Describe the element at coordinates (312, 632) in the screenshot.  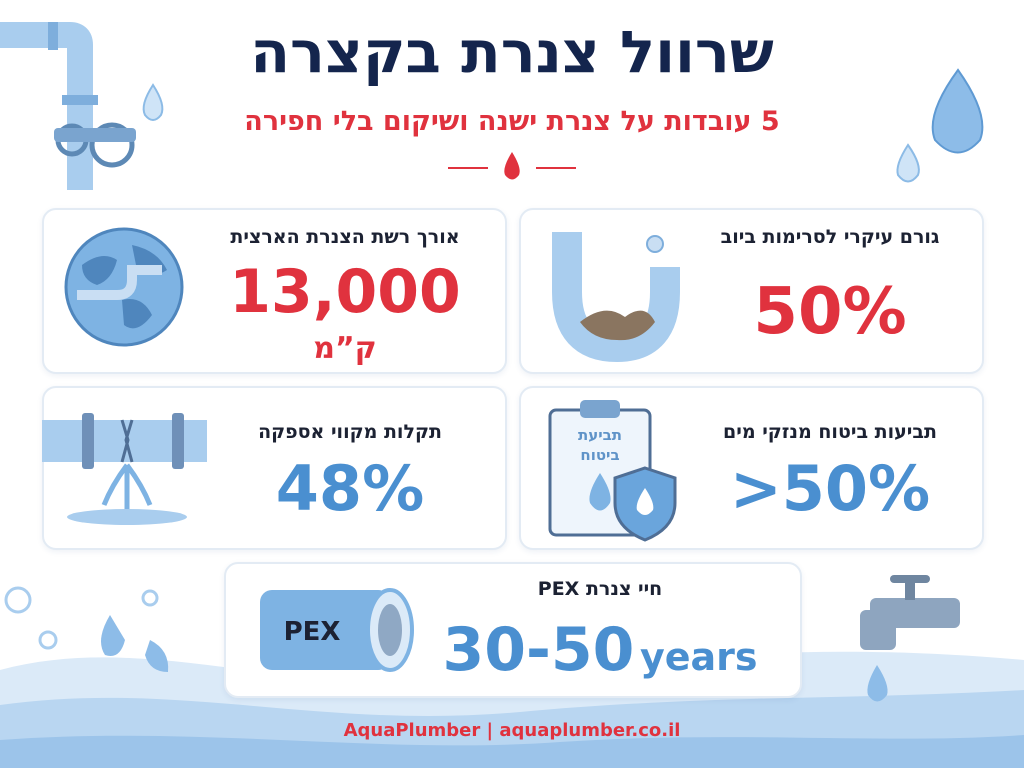
I see `pipe-label: PEX` at that location.